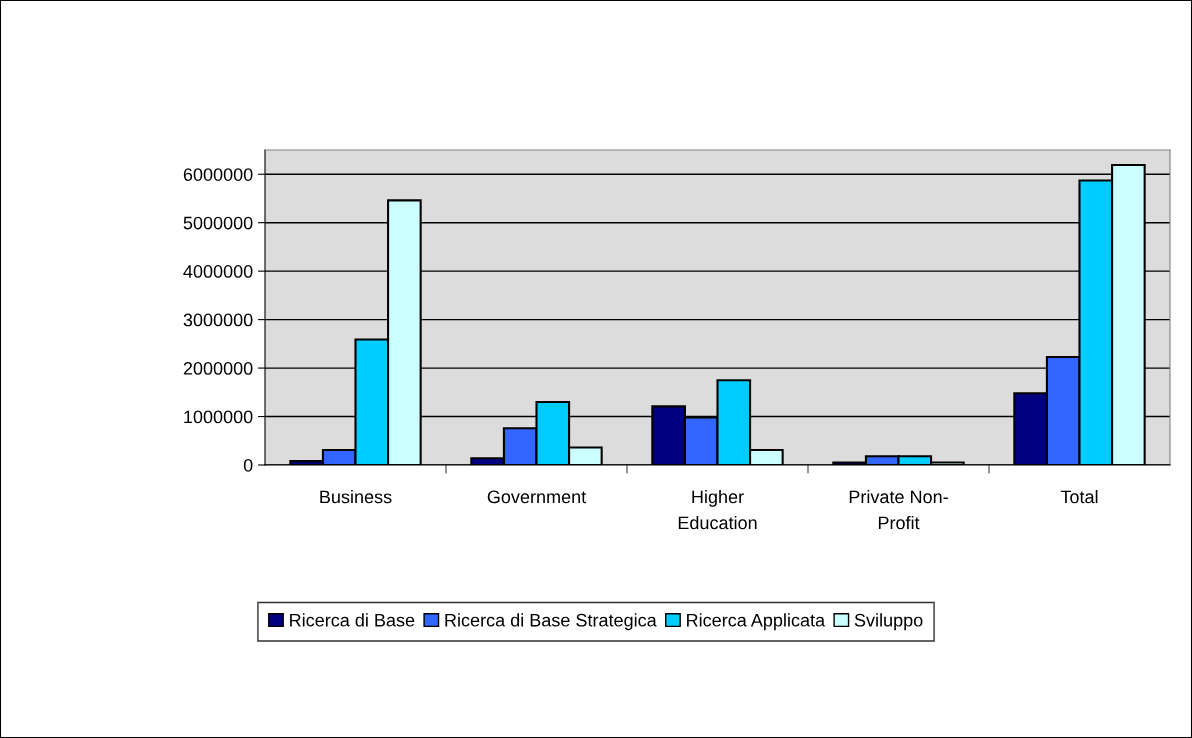 This screenshot has width=1192, height=738. Describe the element at coordinates (218, 368) in the screenshot. I see `y-tick-label: 2000000` at that location.